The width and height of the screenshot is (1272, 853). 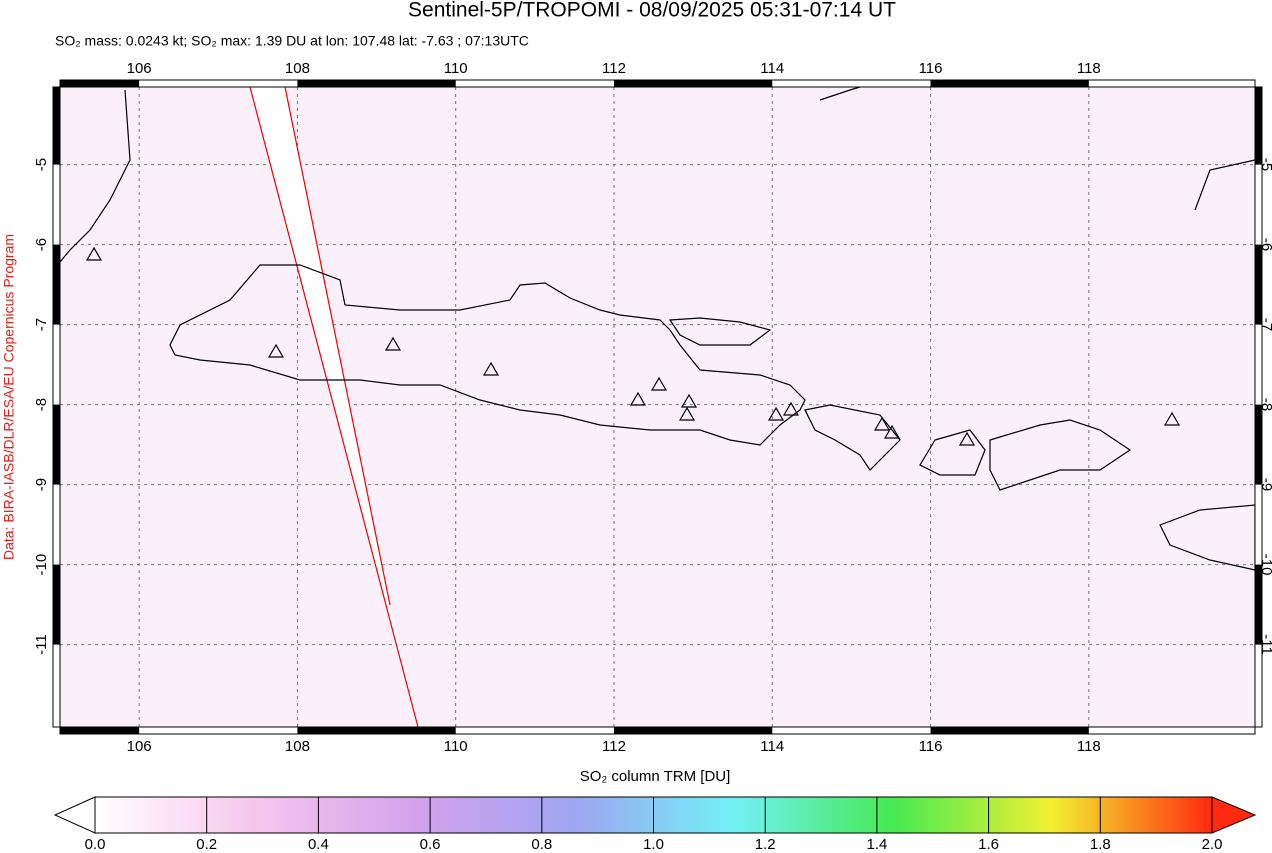 I want to click on colorbar-tick-label: 0.8, so click(x=541, y=844).